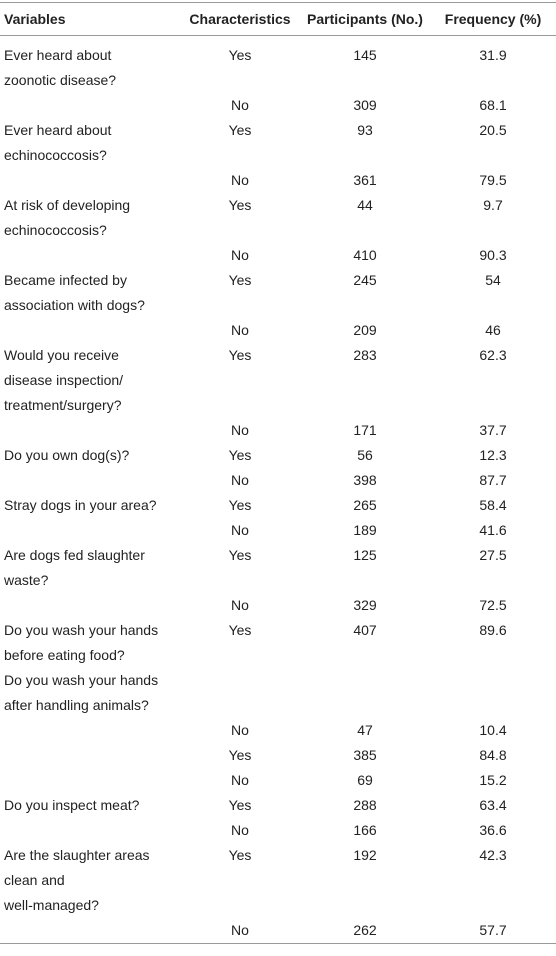  What do you see at coordinates (365, 105) in the screenshot?
I see `participants-cell: 309` at bounding box center [365, 105].